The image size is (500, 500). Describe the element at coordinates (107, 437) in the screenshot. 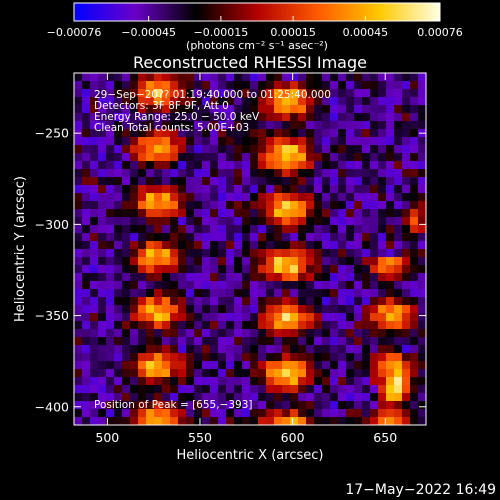

I see `x-tick-label: 500` at that location.